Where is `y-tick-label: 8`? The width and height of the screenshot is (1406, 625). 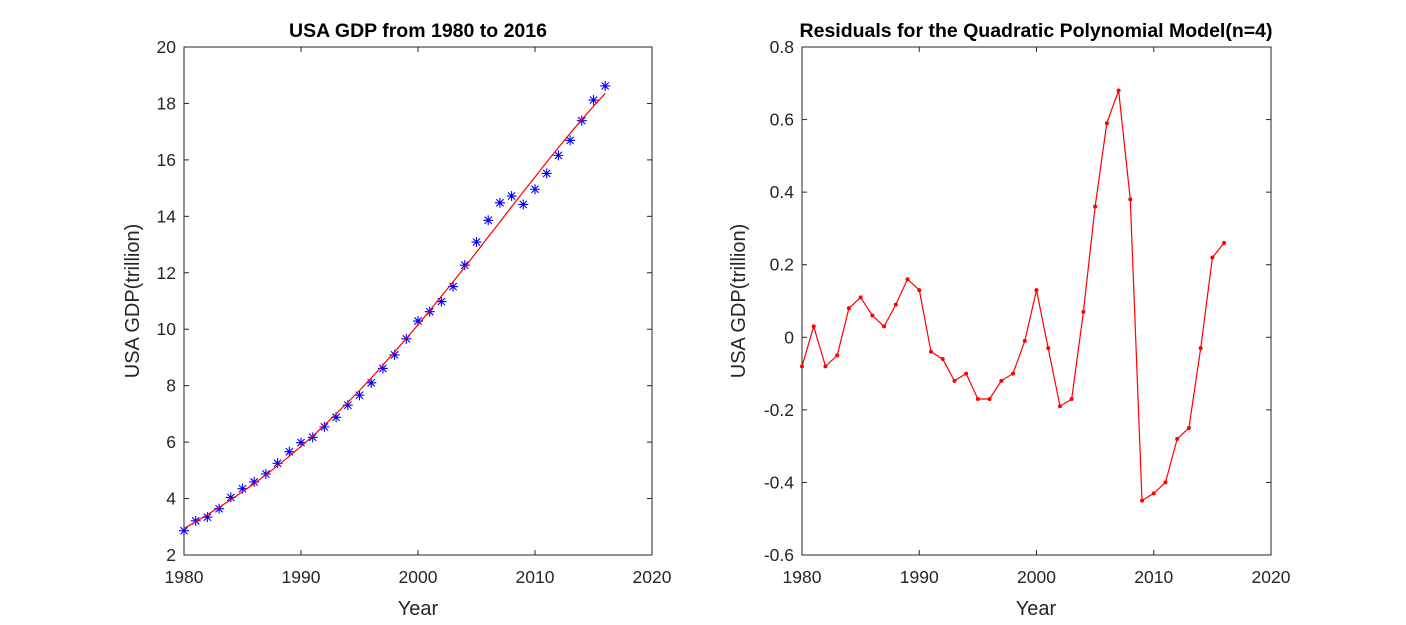
y-tick-label: 8 is located at coordinates (171, 386).